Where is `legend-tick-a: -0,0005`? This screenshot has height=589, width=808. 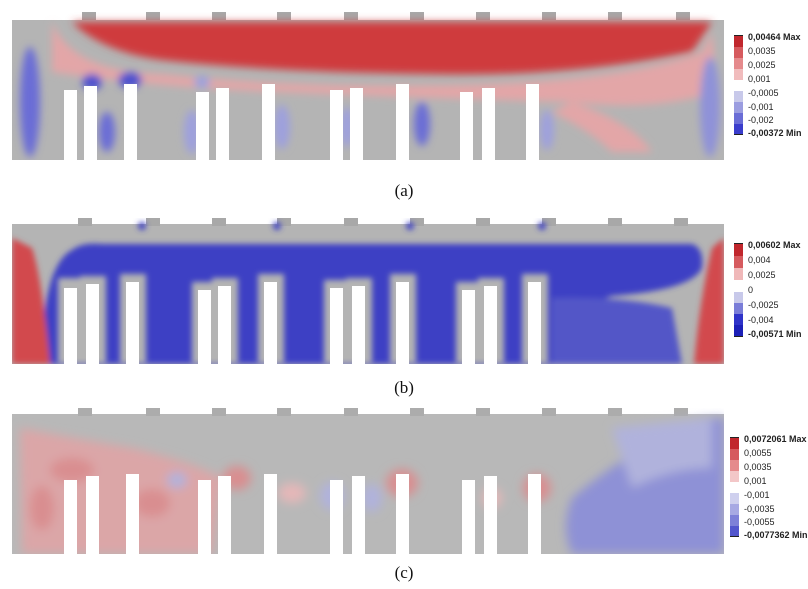
legend-tick-a: -0,0005 is located at coordinates (763, 93).